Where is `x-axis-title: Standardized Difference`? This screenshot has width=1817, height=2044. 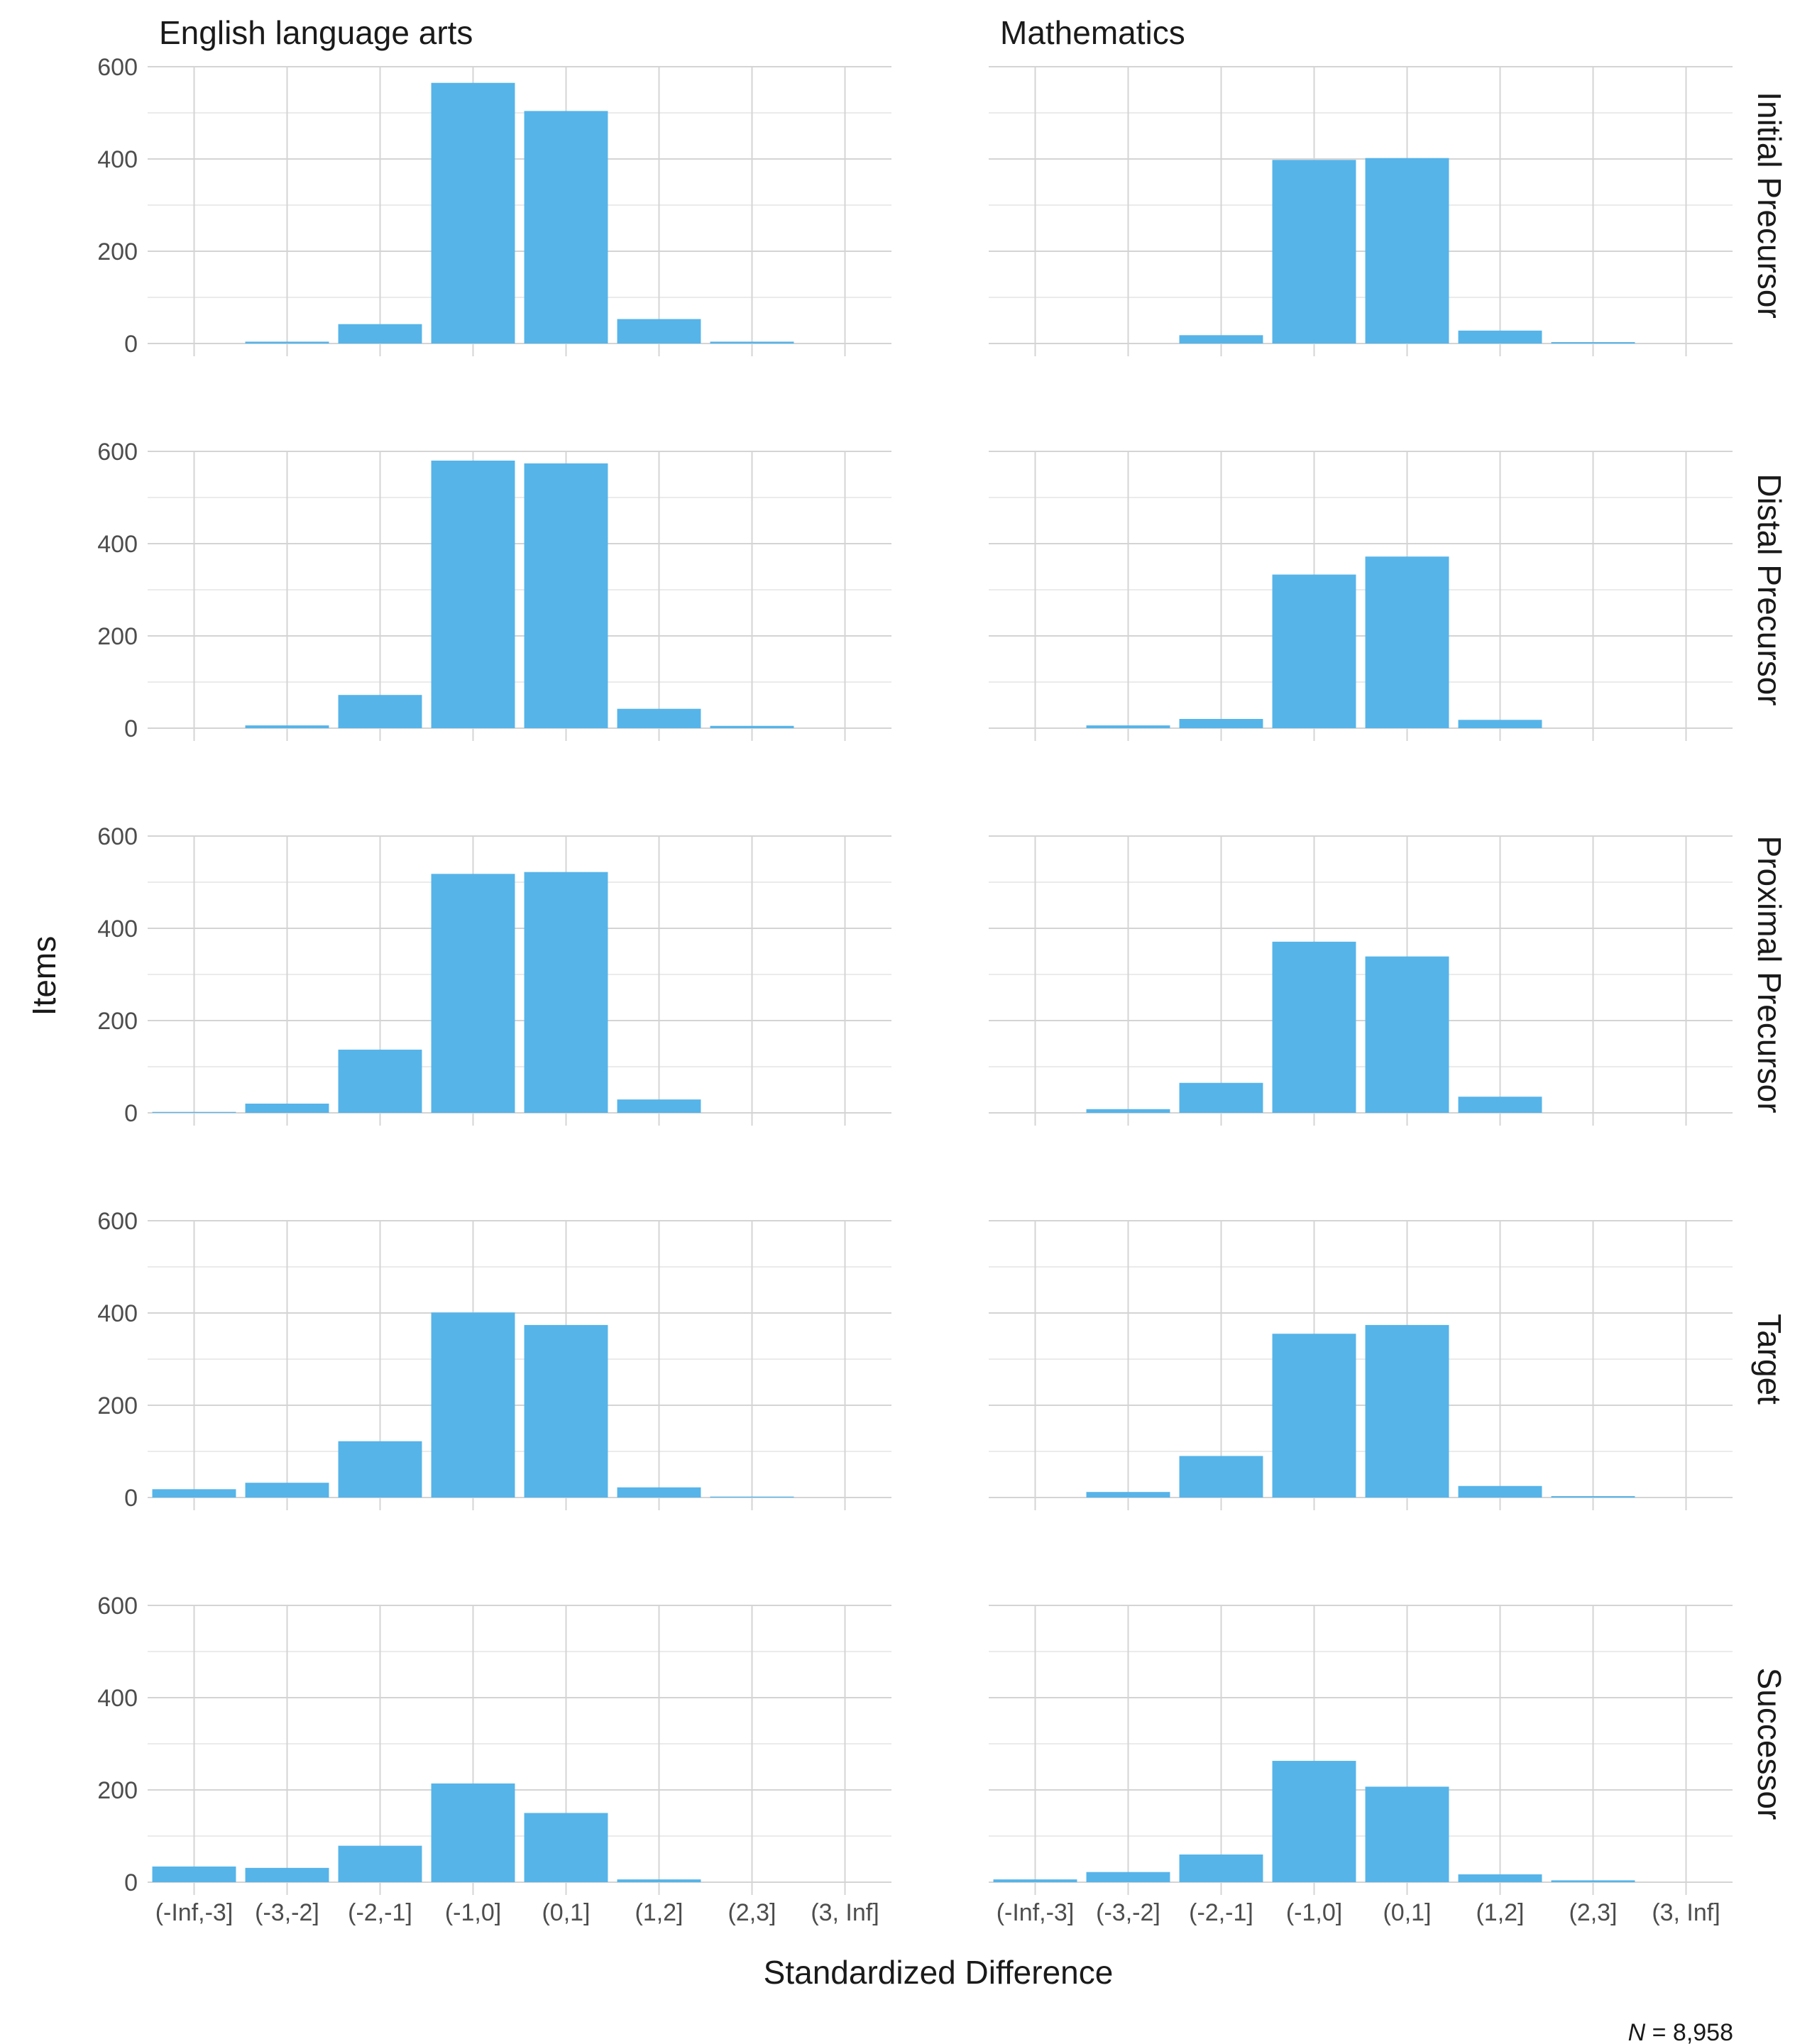
x-axis-title: Standardized Difference is located at coordinates (939, 1972).